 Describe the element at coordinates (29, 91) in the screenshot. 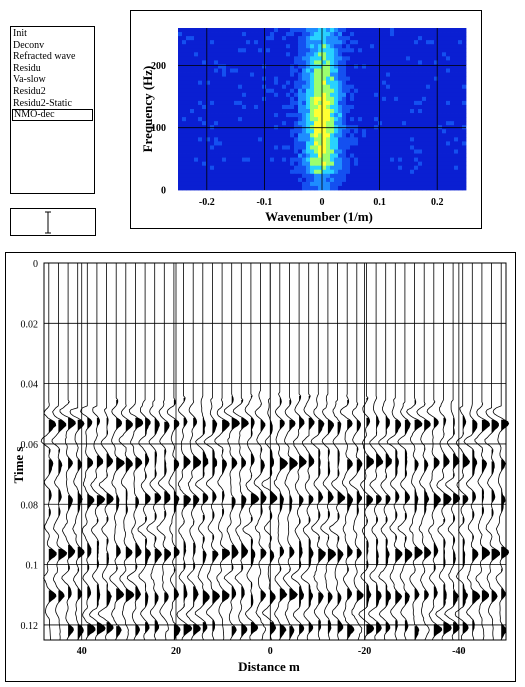

I see `step-item-residu2: Residu2` at that location.